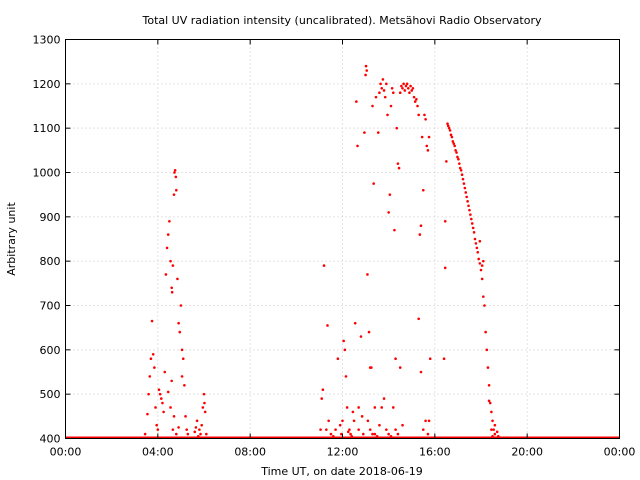 This screenshot has width=640, height=480. Describe the element at coordinates (47, 84) in the screenshot. I see `y-tick-label: 1200` at that location.